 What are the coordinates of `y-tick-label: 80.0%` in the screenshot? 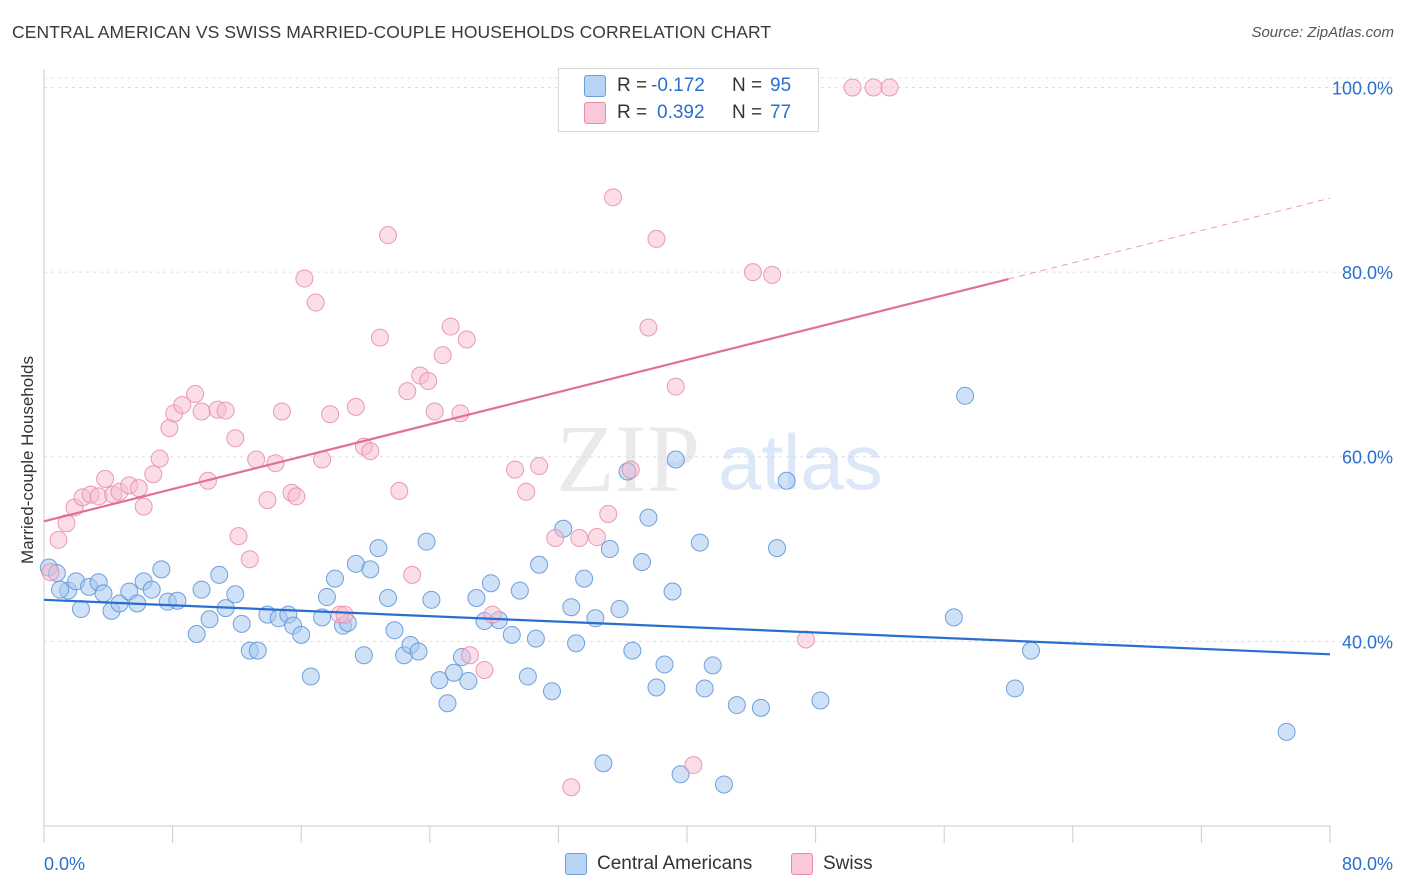 It's located at (1367, 273).